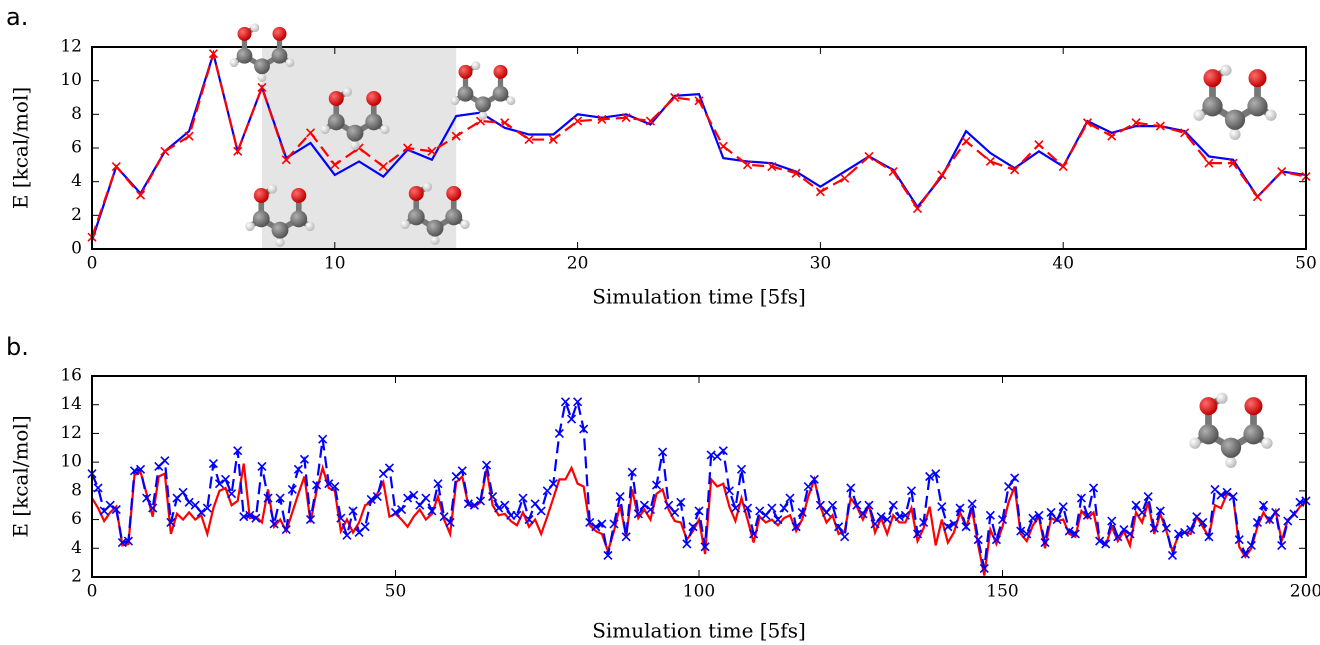 This screenshot has height=645, width=1320. What do you see at coordinates (76, 114) in the screenshot?
I see `y-tick-label: 8` at bounding box center [76, 114].